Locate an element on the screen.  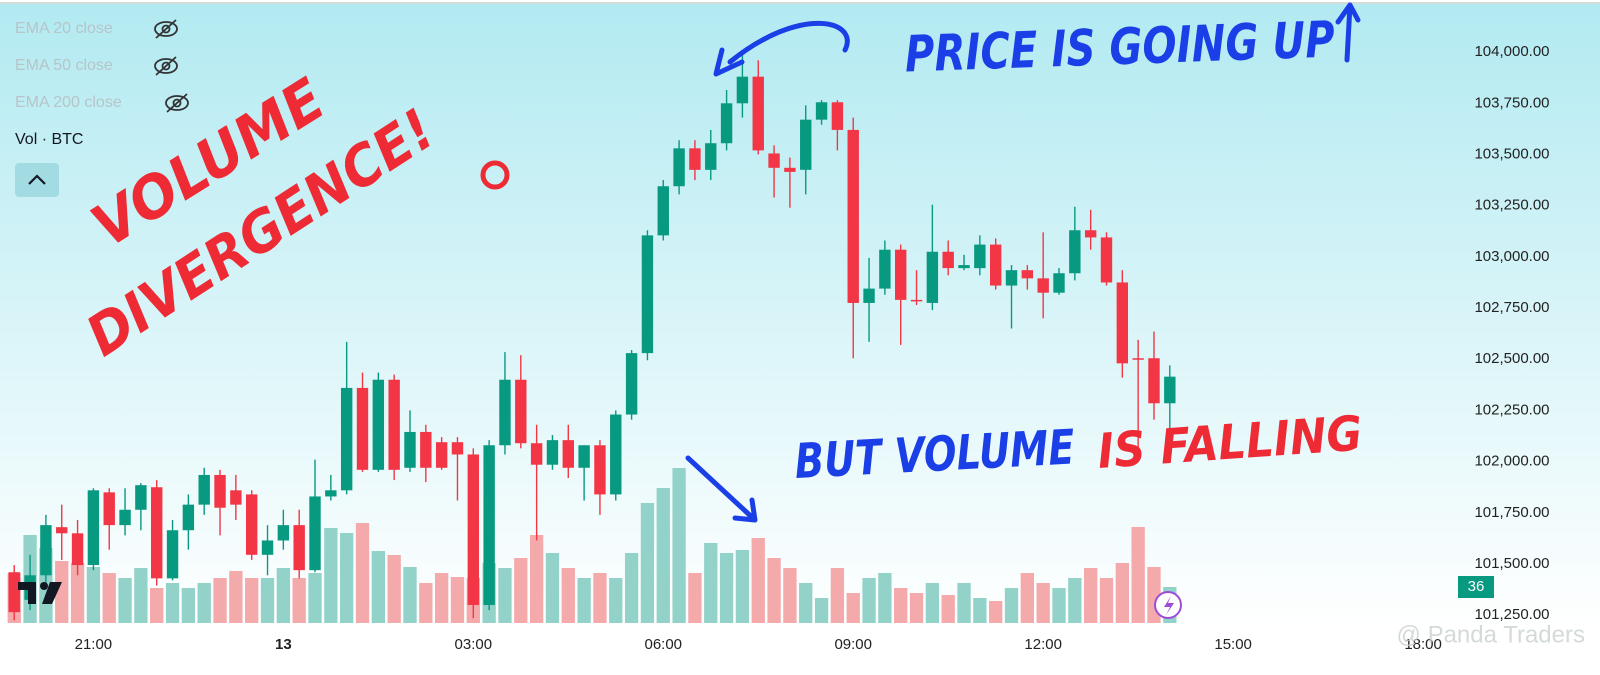
y-tick-label: 103,750.00 is located at coordinates (1511, 102).